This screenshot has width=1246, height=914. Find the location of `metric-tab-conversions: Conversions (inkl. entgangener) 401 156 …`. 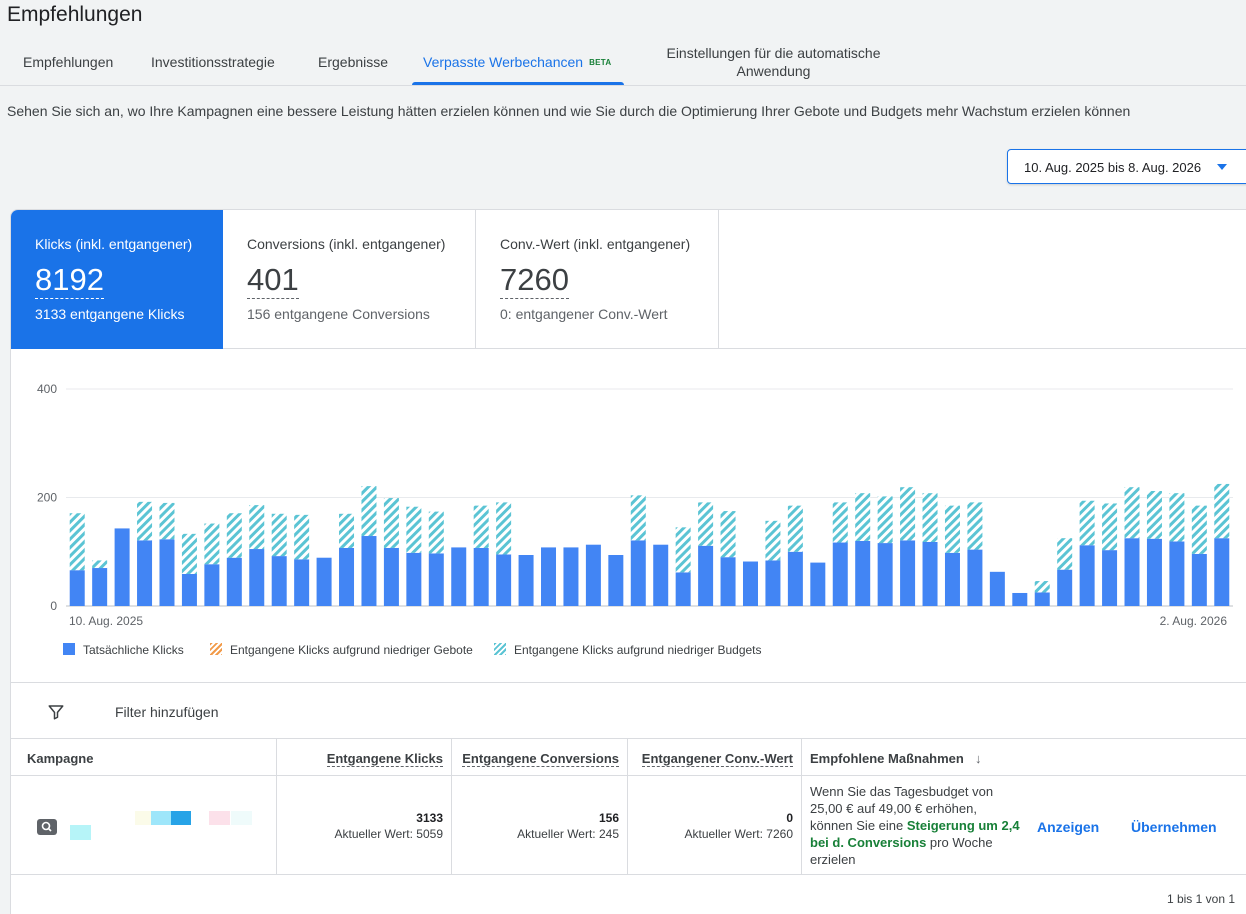

metric-tab-conversions: Conversions (inkl. entgangener) 401 156 … is located at coordinates (349, 279).